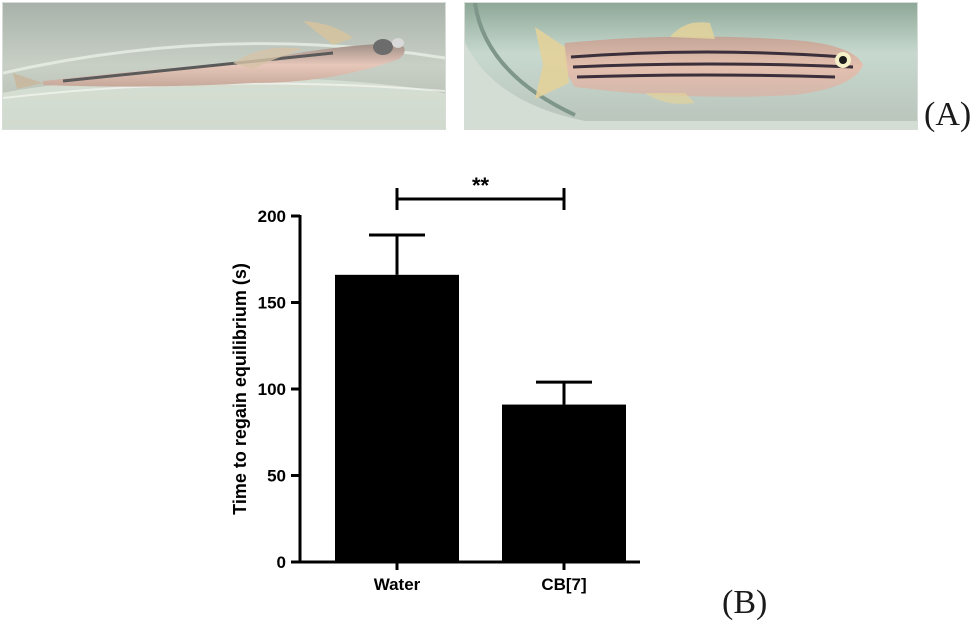  What do you see at coordinates (948, 114) in the screenshot?
I see `panel-label-a: (A)` at bounding box center [948, 114].